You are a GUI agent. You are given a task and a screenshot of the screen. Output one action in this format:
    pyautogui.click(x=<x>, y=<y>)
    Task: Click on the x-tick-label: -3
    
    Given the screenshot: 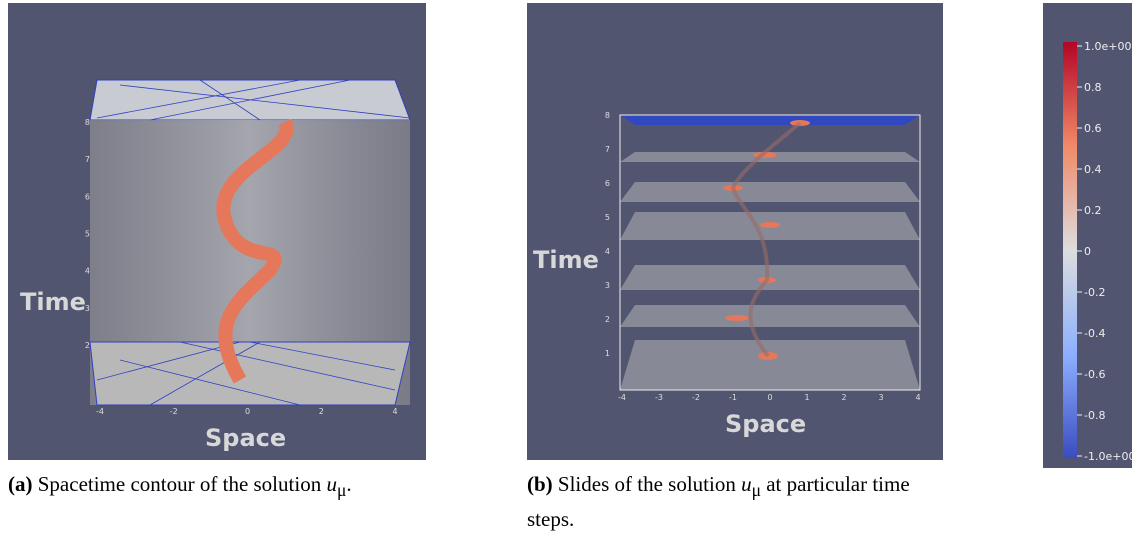 What is the action you would take?
    pyautogui.click(x=659, y=397)
    